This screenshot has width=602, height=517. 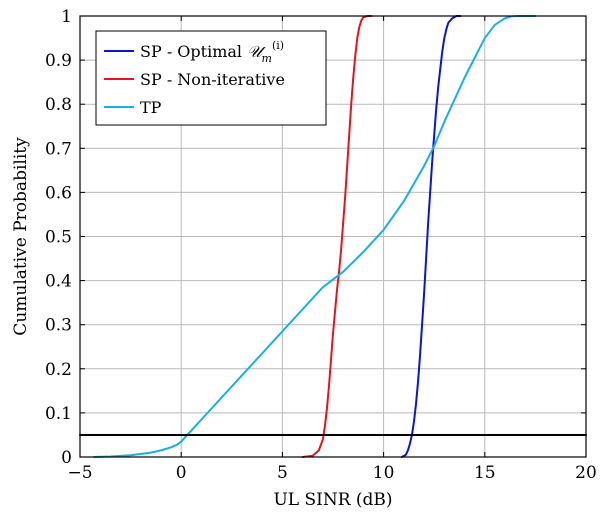 What do you see at coordinates (282, 473) in the screenshot?
I see `x-tick-label-2: 5` at bounding box center [282, 473].